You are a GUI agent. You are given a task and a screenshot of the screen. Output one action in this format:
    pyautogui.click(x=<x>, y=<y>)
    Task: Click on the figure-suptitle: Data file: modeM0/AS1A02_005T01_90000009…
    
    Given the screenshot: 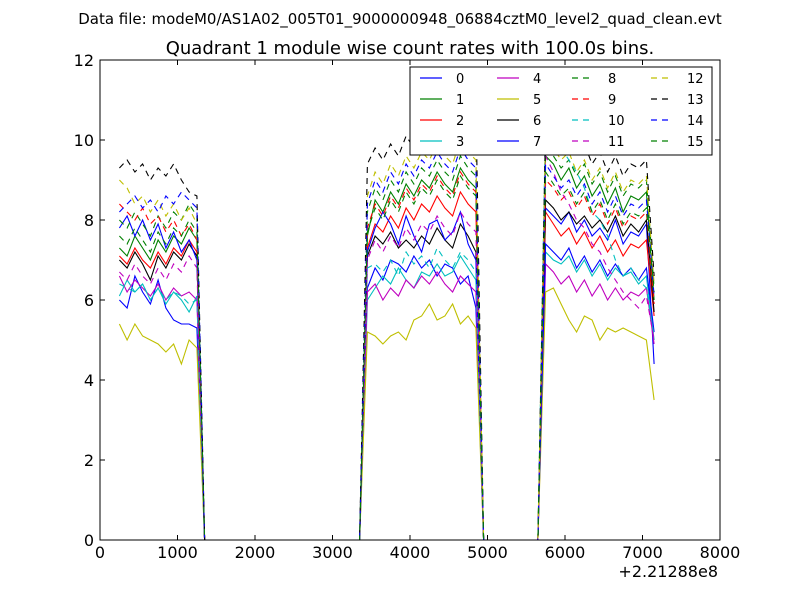 What is the action you would take?
    pyautogui.click(x=400, y=19)
    